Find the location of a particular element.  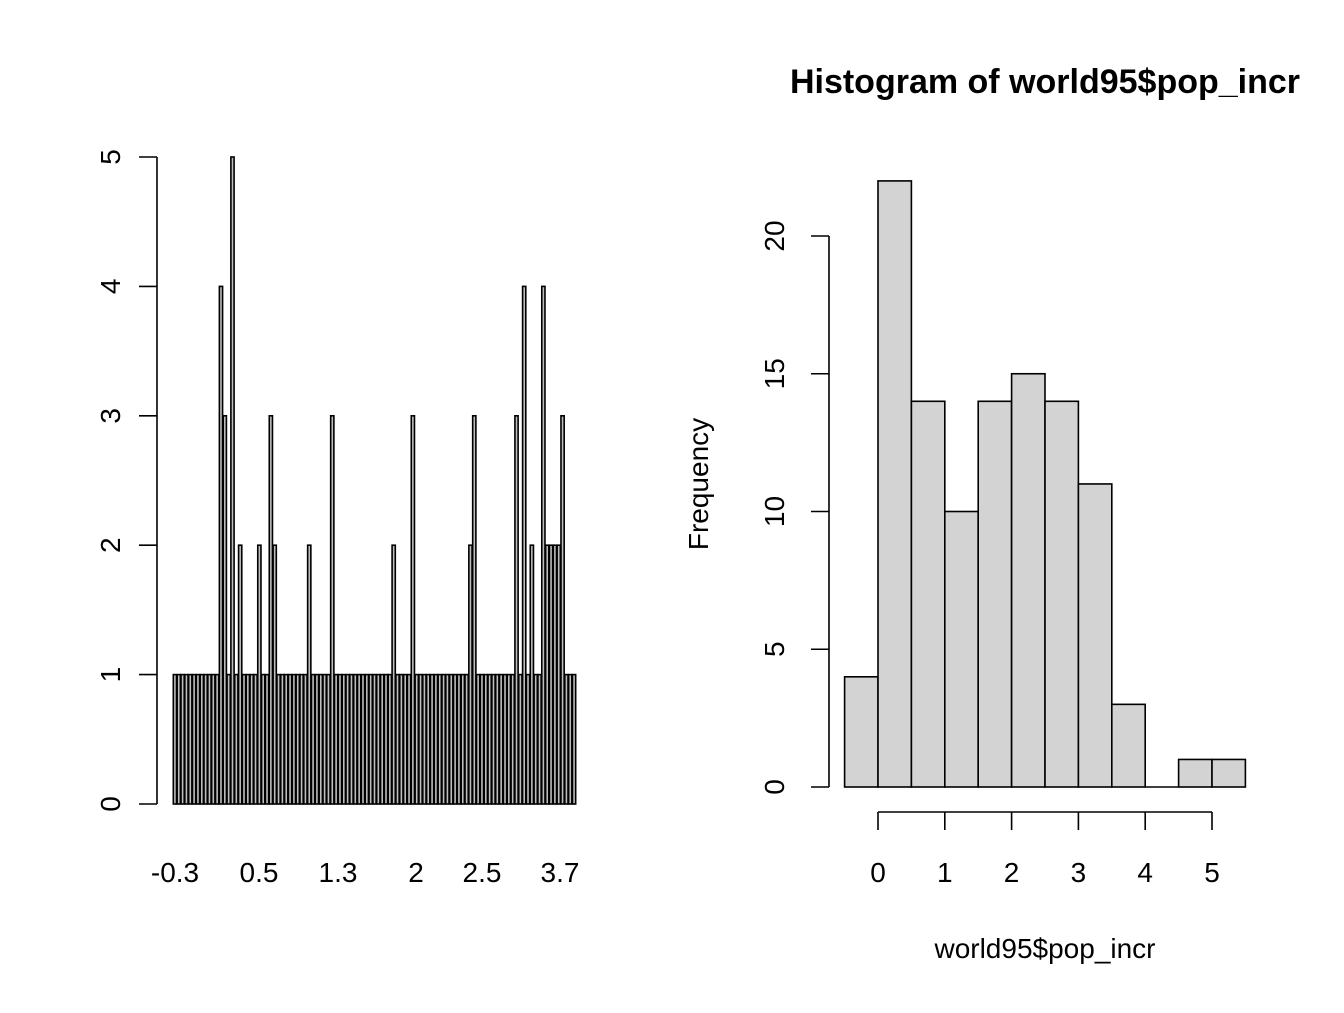

histogram-y-tick-label: 10 is located at coordinates (774, 511).